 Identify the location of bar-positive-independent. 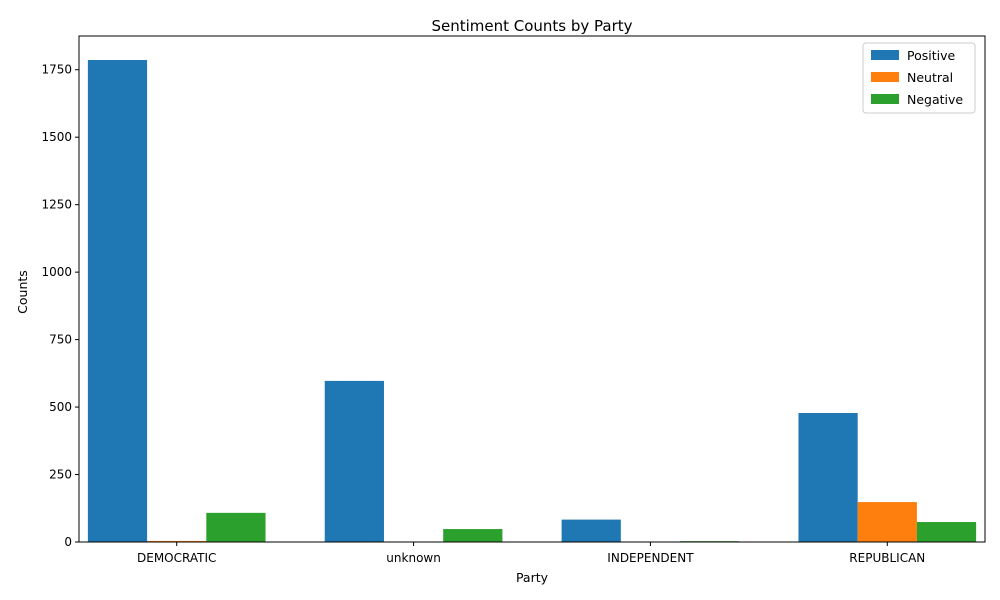
(591, 530).